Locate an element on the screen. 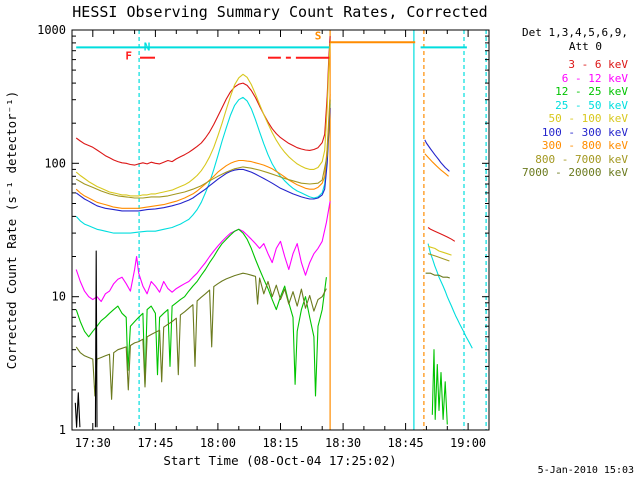 This screenshot has width=640, height=480. x-axis-label: Start Time (08-Oct-04 17:25:02) is located at coordinates (279, 460).